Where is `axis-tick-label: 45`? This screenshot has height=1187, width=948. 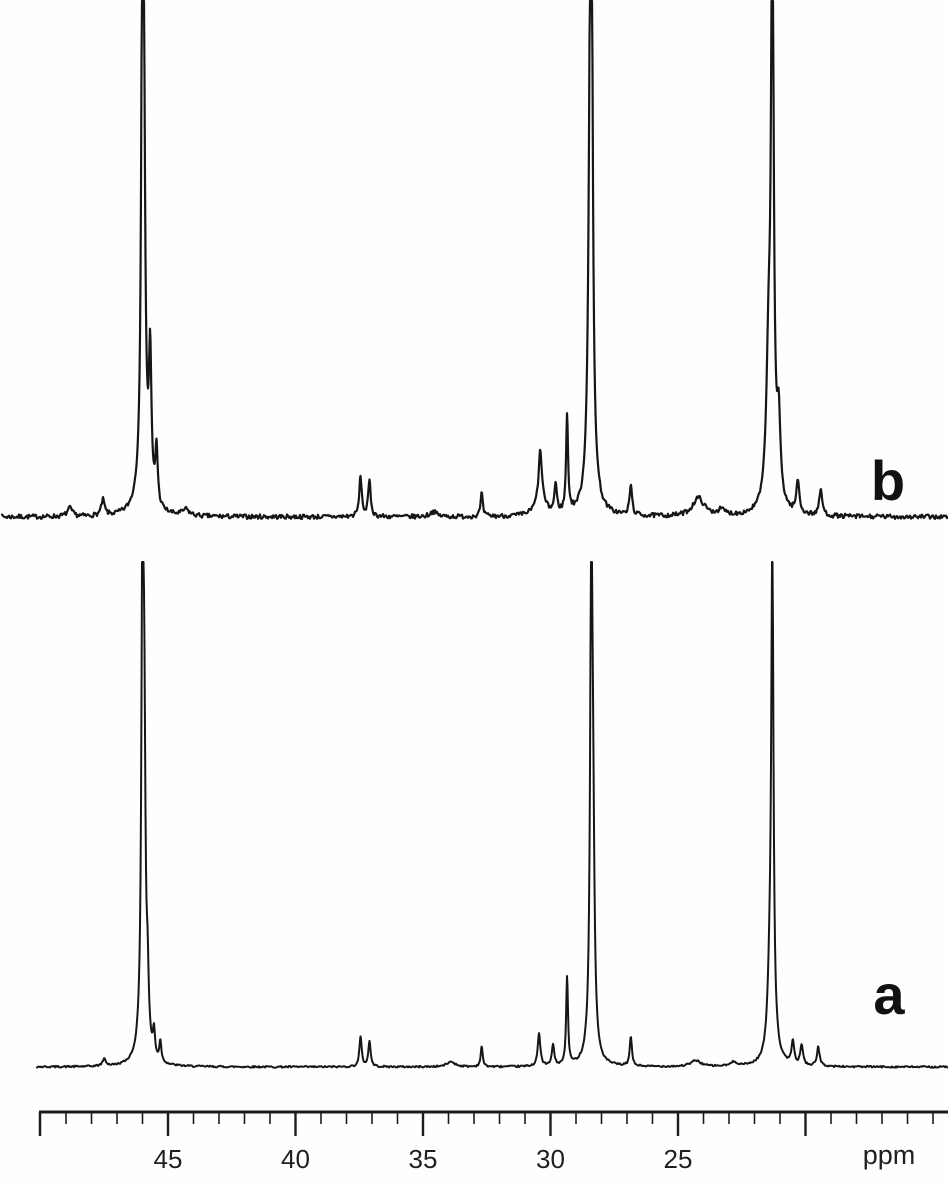
axis-tick-label: 45 is located at coordinates (168, 1159).